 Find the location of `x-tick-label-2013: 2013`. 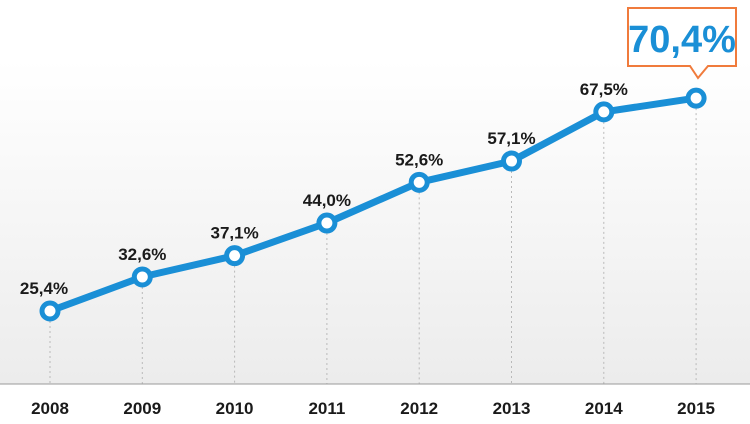

x-tick-label-2013: 2013 is located at coordinates (512, 408).